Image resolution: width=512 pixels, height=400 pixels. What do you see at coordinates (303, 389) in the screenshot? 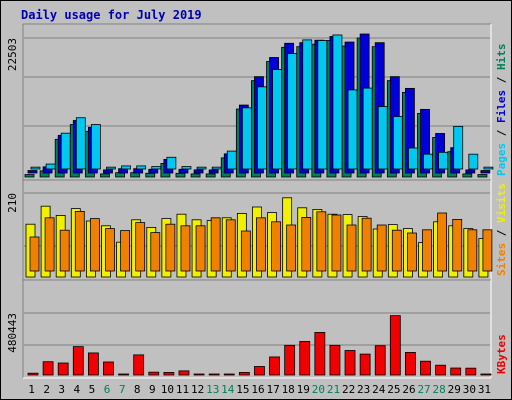
I see `x-tick-label-day-19: 19` at bounding box center [303, 389].